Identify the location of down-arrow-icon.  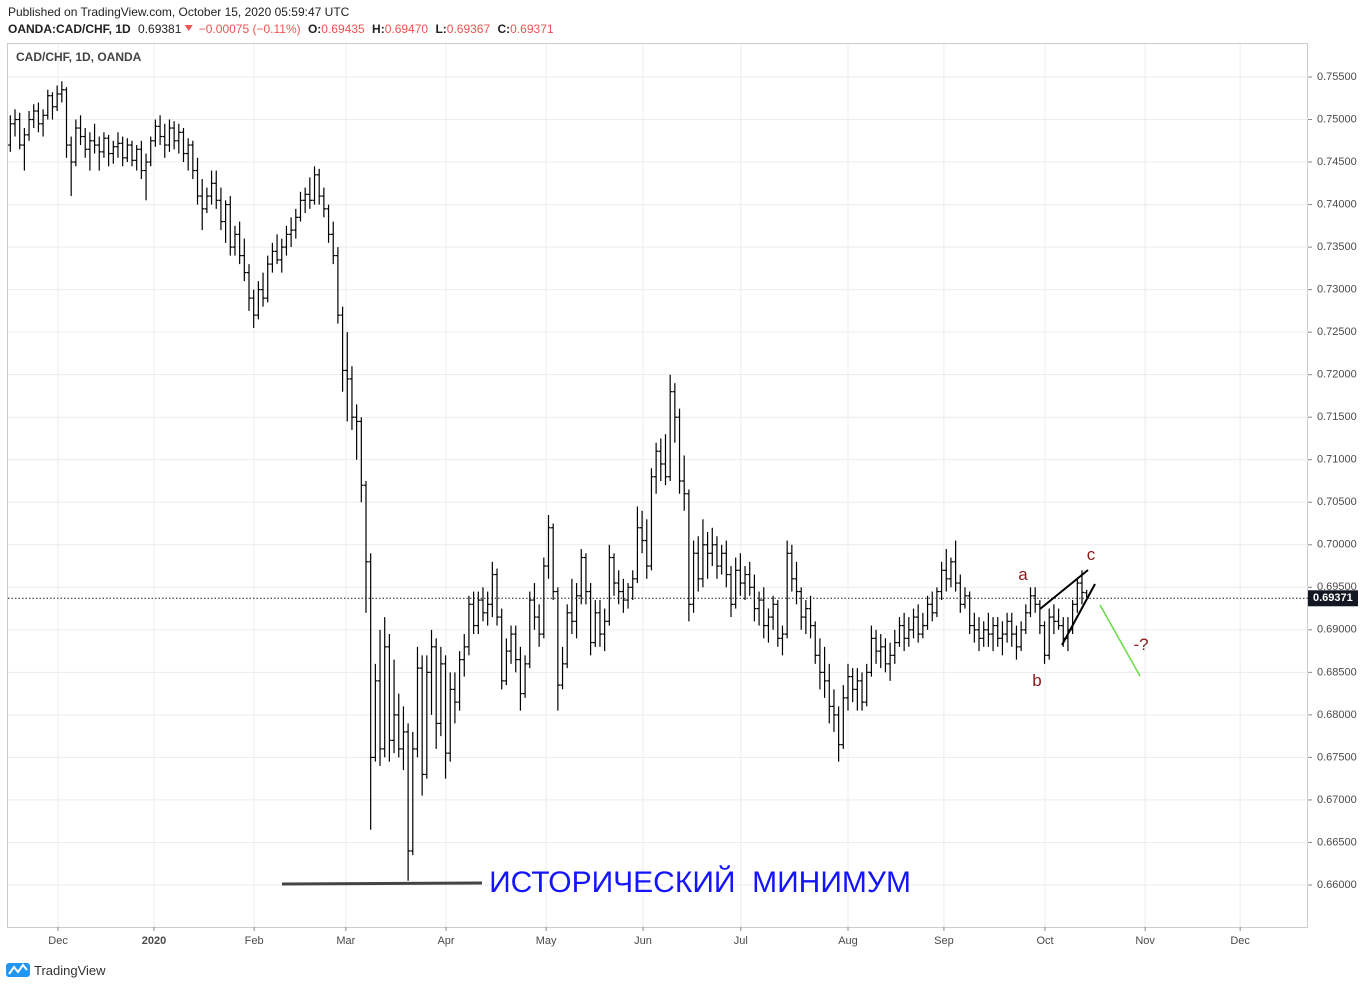
(188, 28).